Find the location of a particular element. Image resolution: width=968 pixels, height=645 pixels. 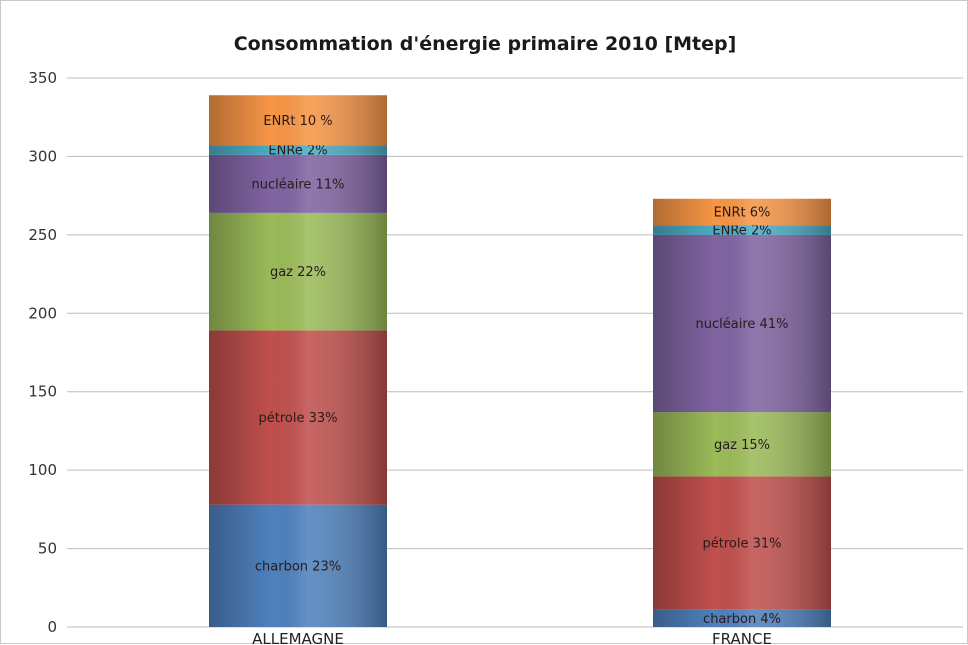

y-tick-label: 150 is located at coordinates (42, 392).